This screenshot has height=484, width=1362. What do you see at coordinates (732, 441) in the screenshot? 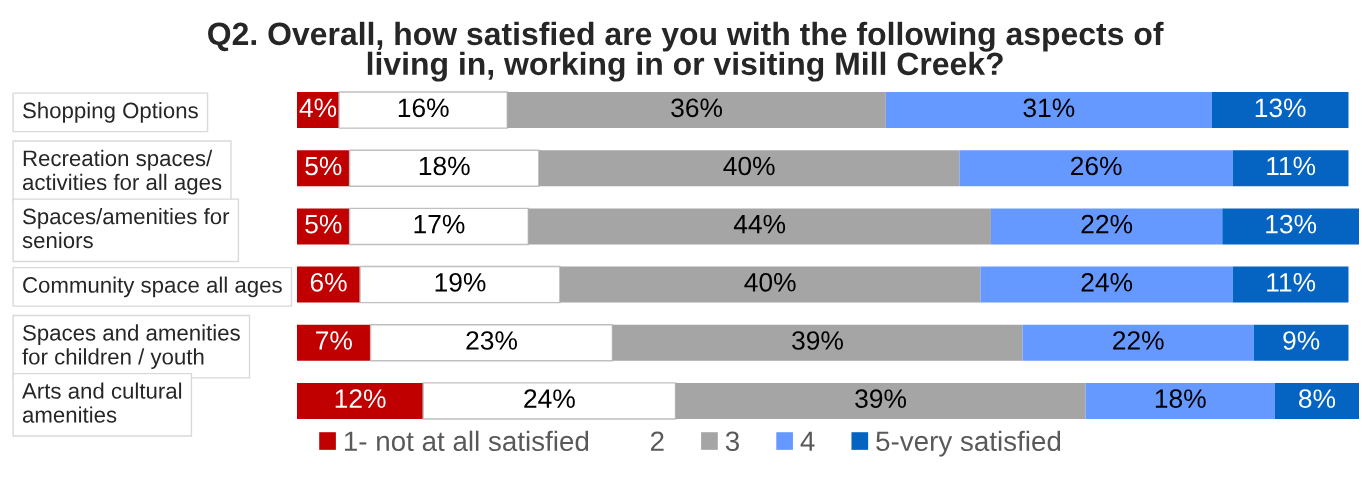
I see `legend-label: 3` at bounding box center [732, 441].